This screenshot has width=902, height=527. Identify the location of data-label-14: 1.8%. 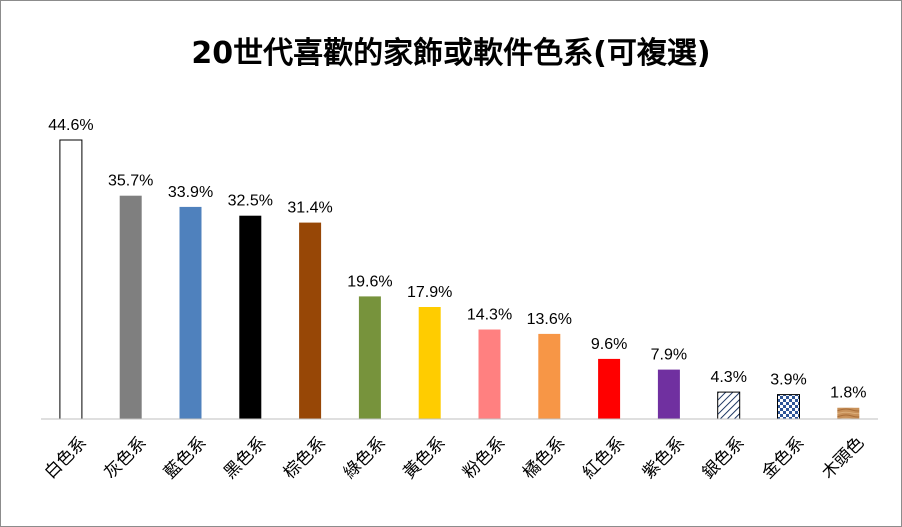
(848, 393).